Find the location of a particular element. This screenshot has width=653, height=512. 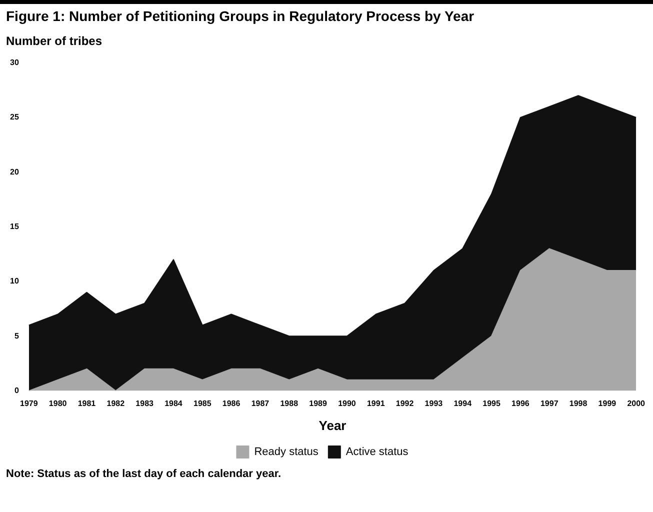

text: Note: Status as of the last day of each calendar year. is located at coordinates (143, 474).